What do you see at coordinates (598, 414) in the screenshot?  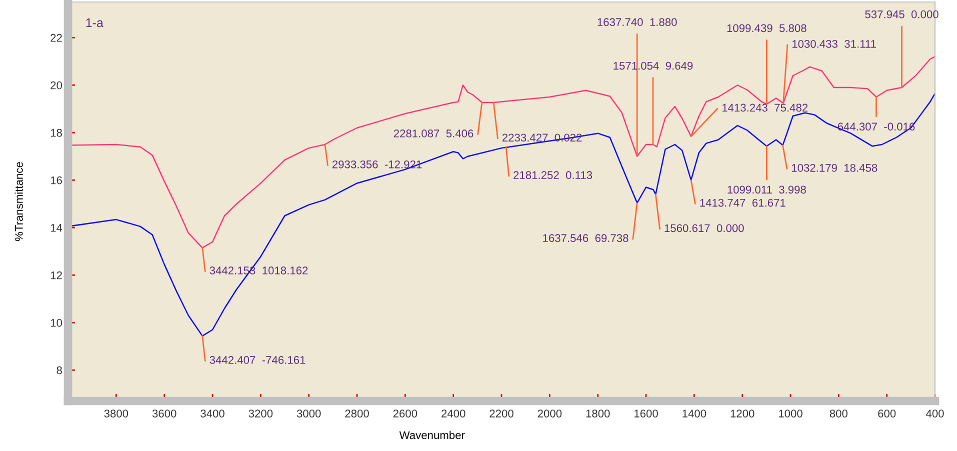 I see `x-tick-label: 1800` at bounding box center [598, 414].